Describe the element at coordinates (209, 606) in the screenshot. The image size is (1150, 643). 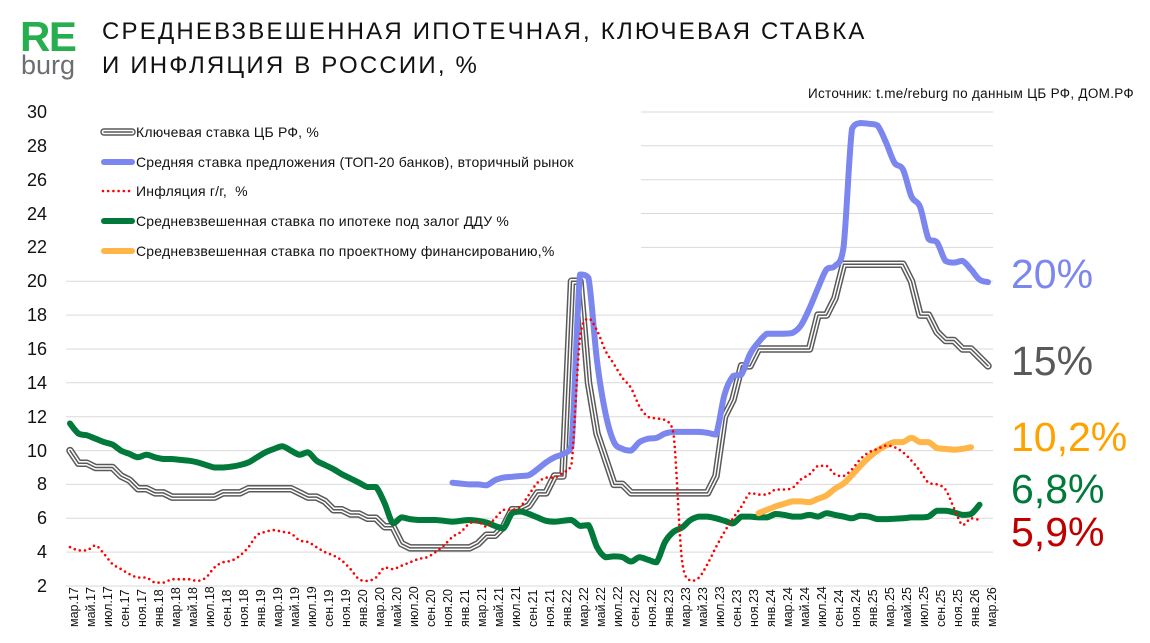
I see `x-tick-label: июл.18` at that location.